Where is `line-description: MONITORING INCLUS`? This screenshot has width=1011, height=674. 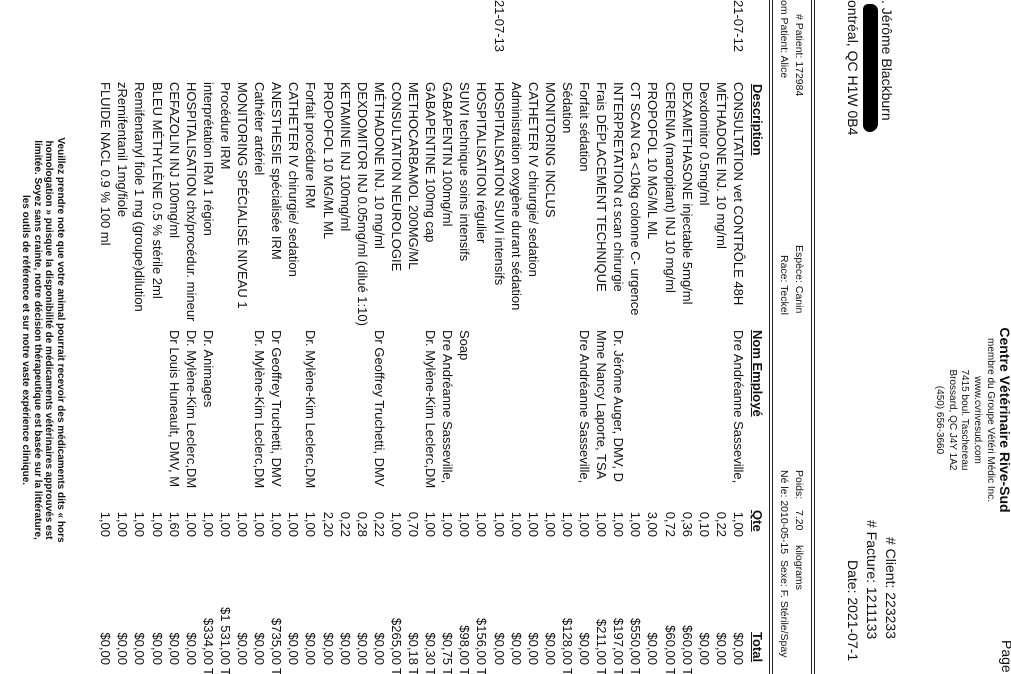 line-description: MONITORING INCLUS is located at coordinates (550, 150).